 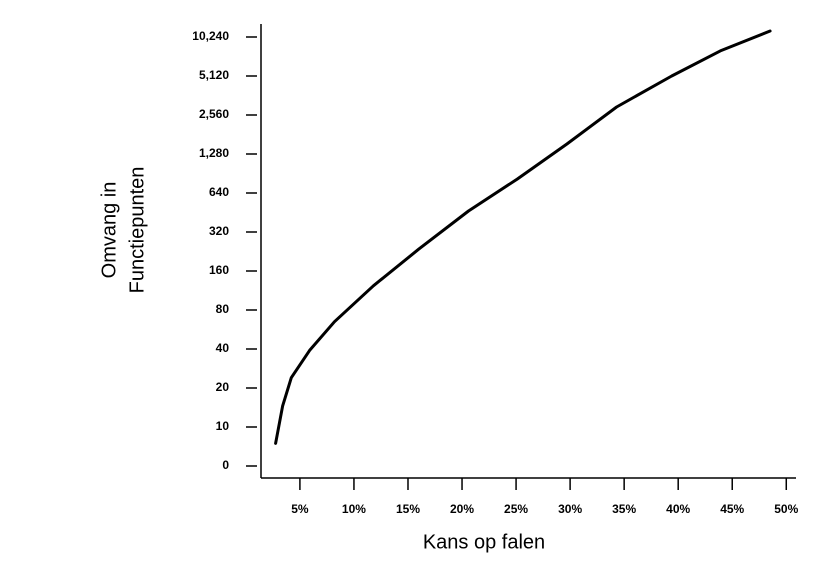 What do you see at coordinates (484, 542) in the screenshot?
I see `x-axis-label: Kans op falen` at bounding box center [484, 542].